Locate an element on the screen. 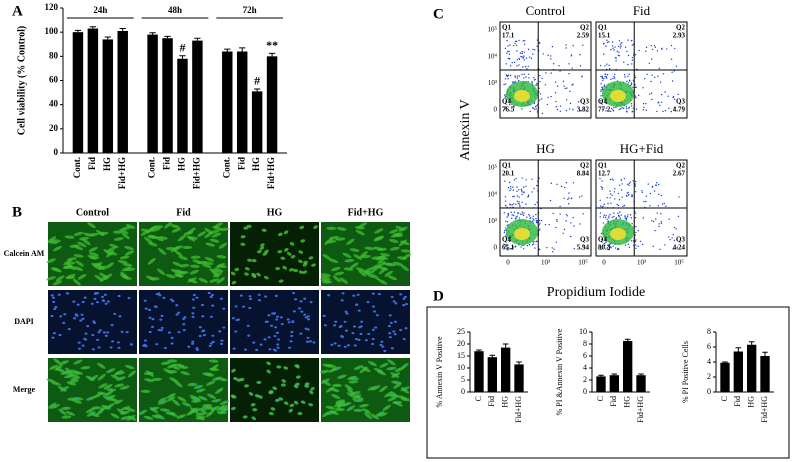 This screenshot has height=462, width=800. quadrant-name: Q4 is located at coordinates (602, 240).